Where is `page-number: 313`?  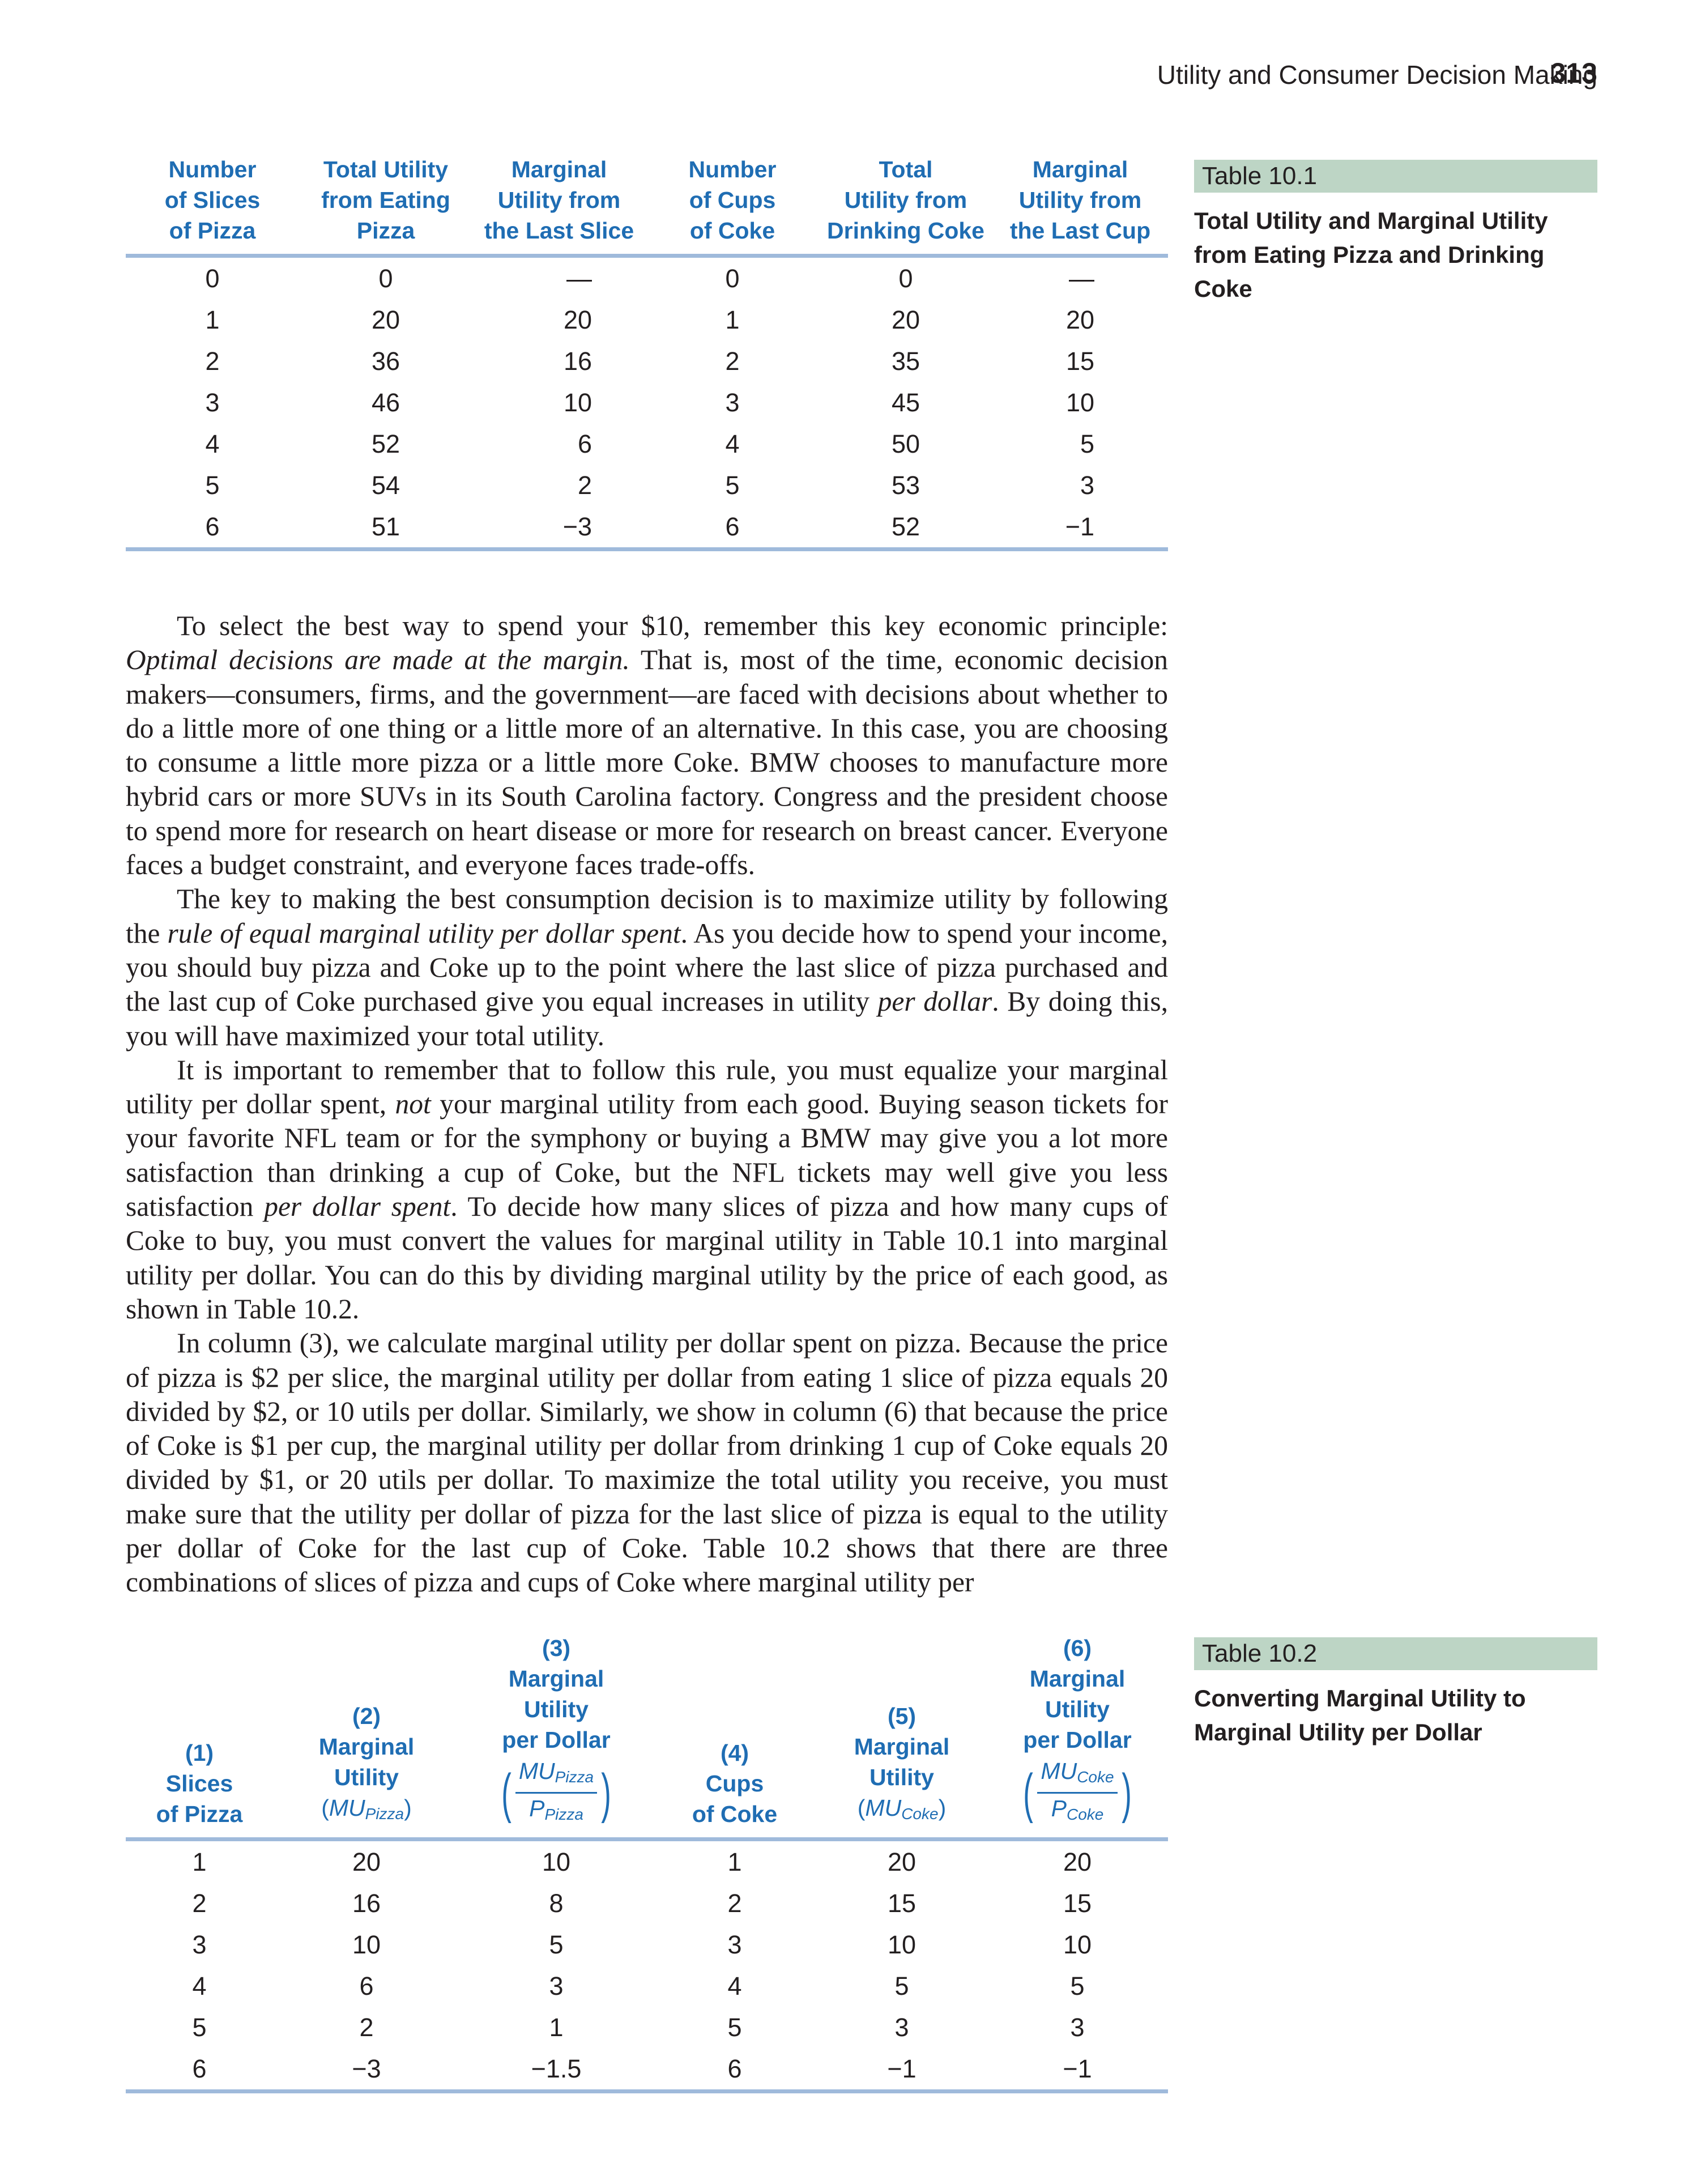 page-number: 313 is located at coordinates (1573, 73).